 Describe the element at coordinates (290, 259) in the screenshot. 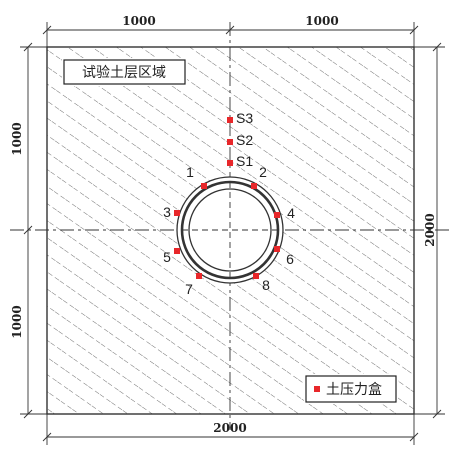

I see `sensor-label-6: 6` at that location.